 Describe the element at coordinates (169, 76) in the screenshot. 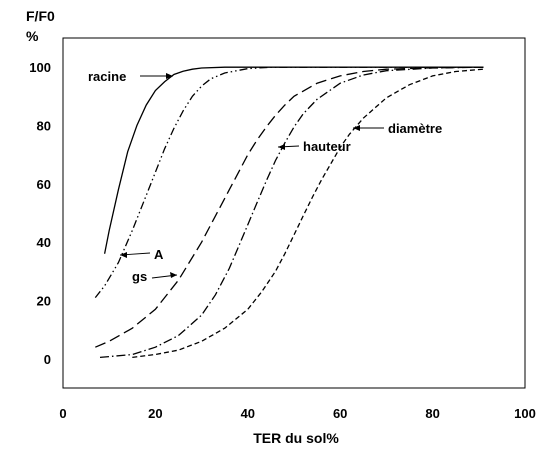

I see `annotation-arrowhead-racine` at that location.